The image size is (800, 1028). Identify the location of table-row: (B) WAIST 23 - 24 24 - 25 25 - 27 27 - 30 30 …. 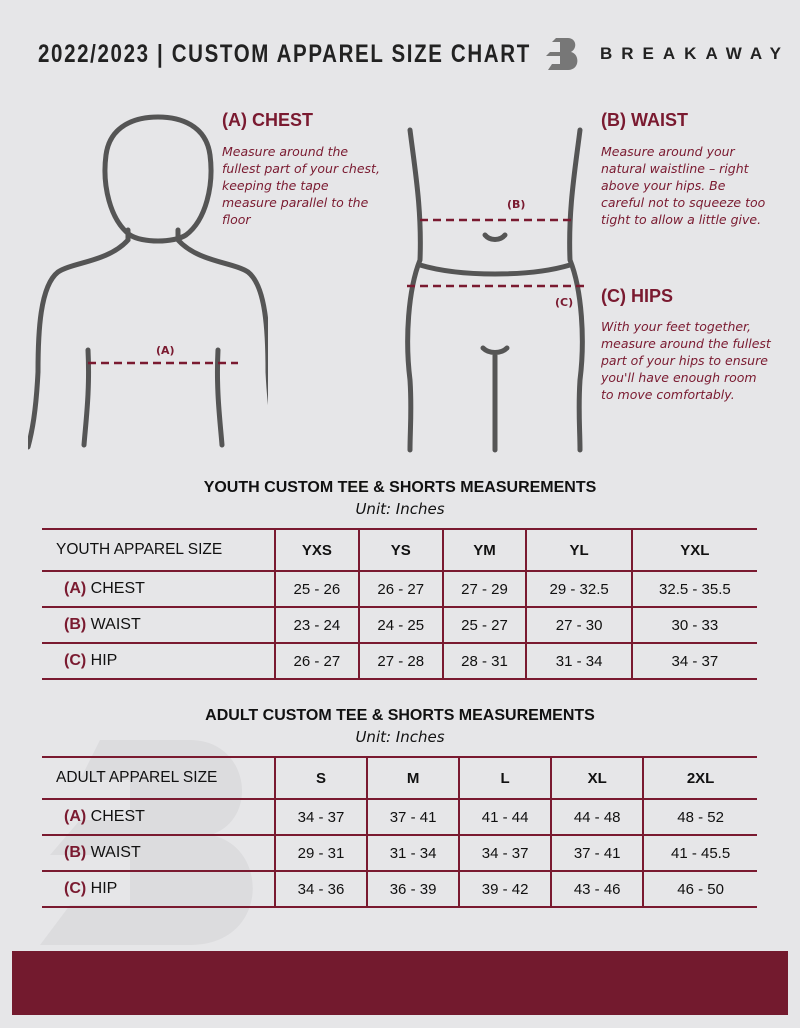
(399, 625).